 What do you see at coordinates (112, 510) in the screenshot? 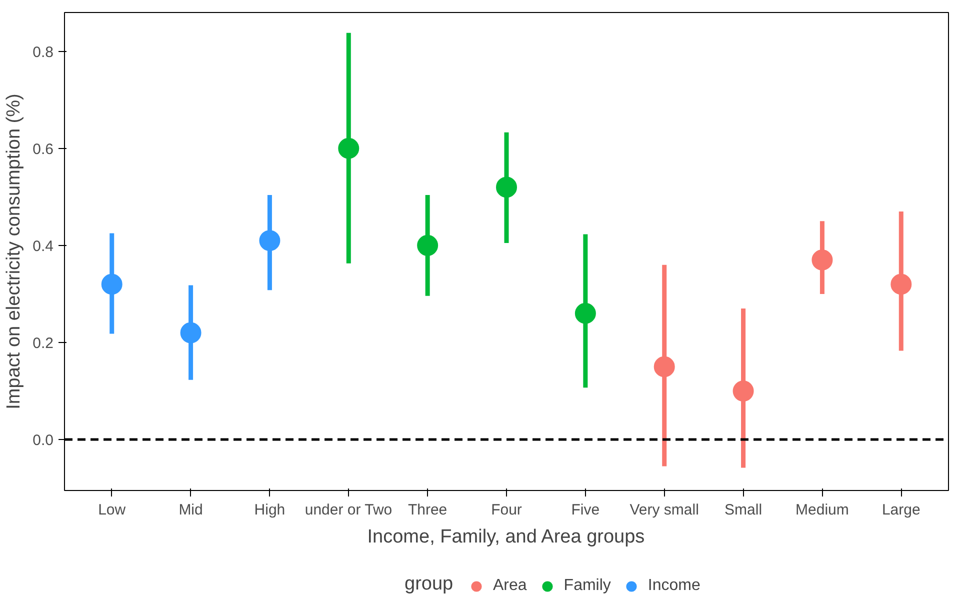
I see `x-tick-label: Low` at bounding box center [112, 510].